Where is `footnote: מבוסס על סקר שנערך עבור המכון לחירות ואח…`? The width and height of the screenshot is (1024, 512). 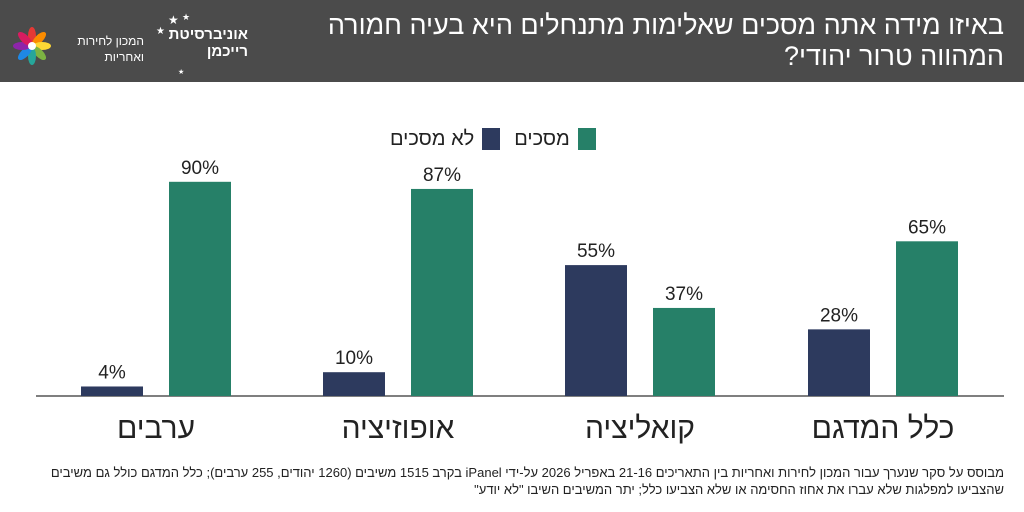
footnote: מבוסס על סקר שנערך עבור המכון לחירות ואח… is located at coordinates (527, 481).